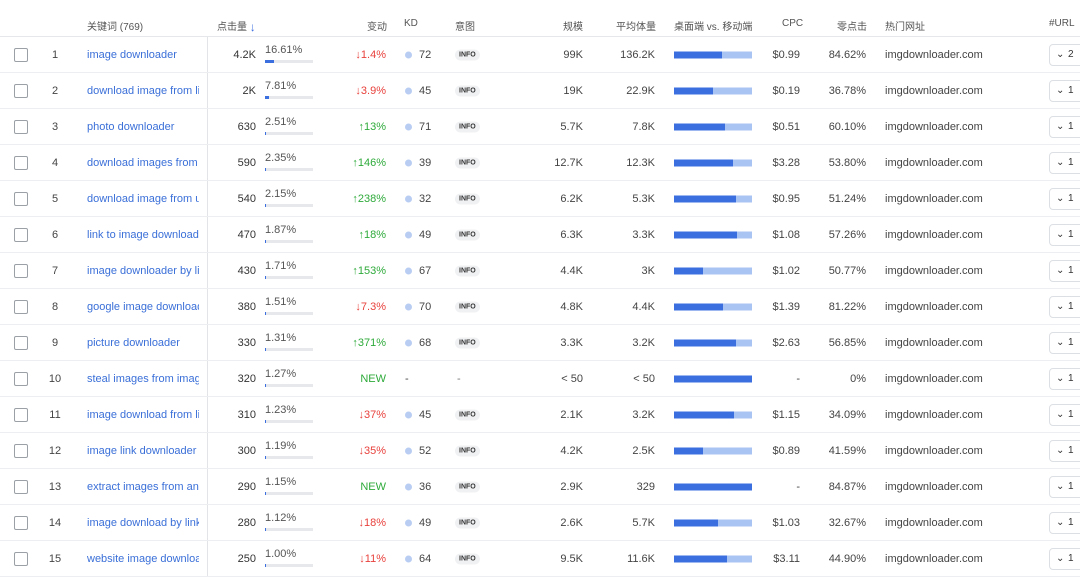  Describe the element at coordinates (640, 162) in the screenshot. I see `avg-volume-value: 12.3K` at that location.